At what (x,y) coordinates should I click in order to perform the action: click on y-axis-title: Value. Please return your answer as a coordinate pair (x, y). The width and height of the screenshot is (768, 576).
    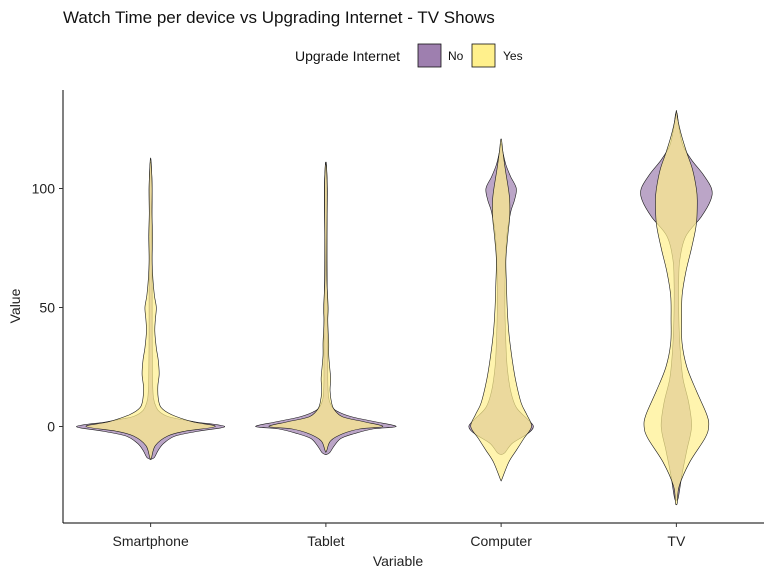
    Looking at the image, I should click on (15, 305).